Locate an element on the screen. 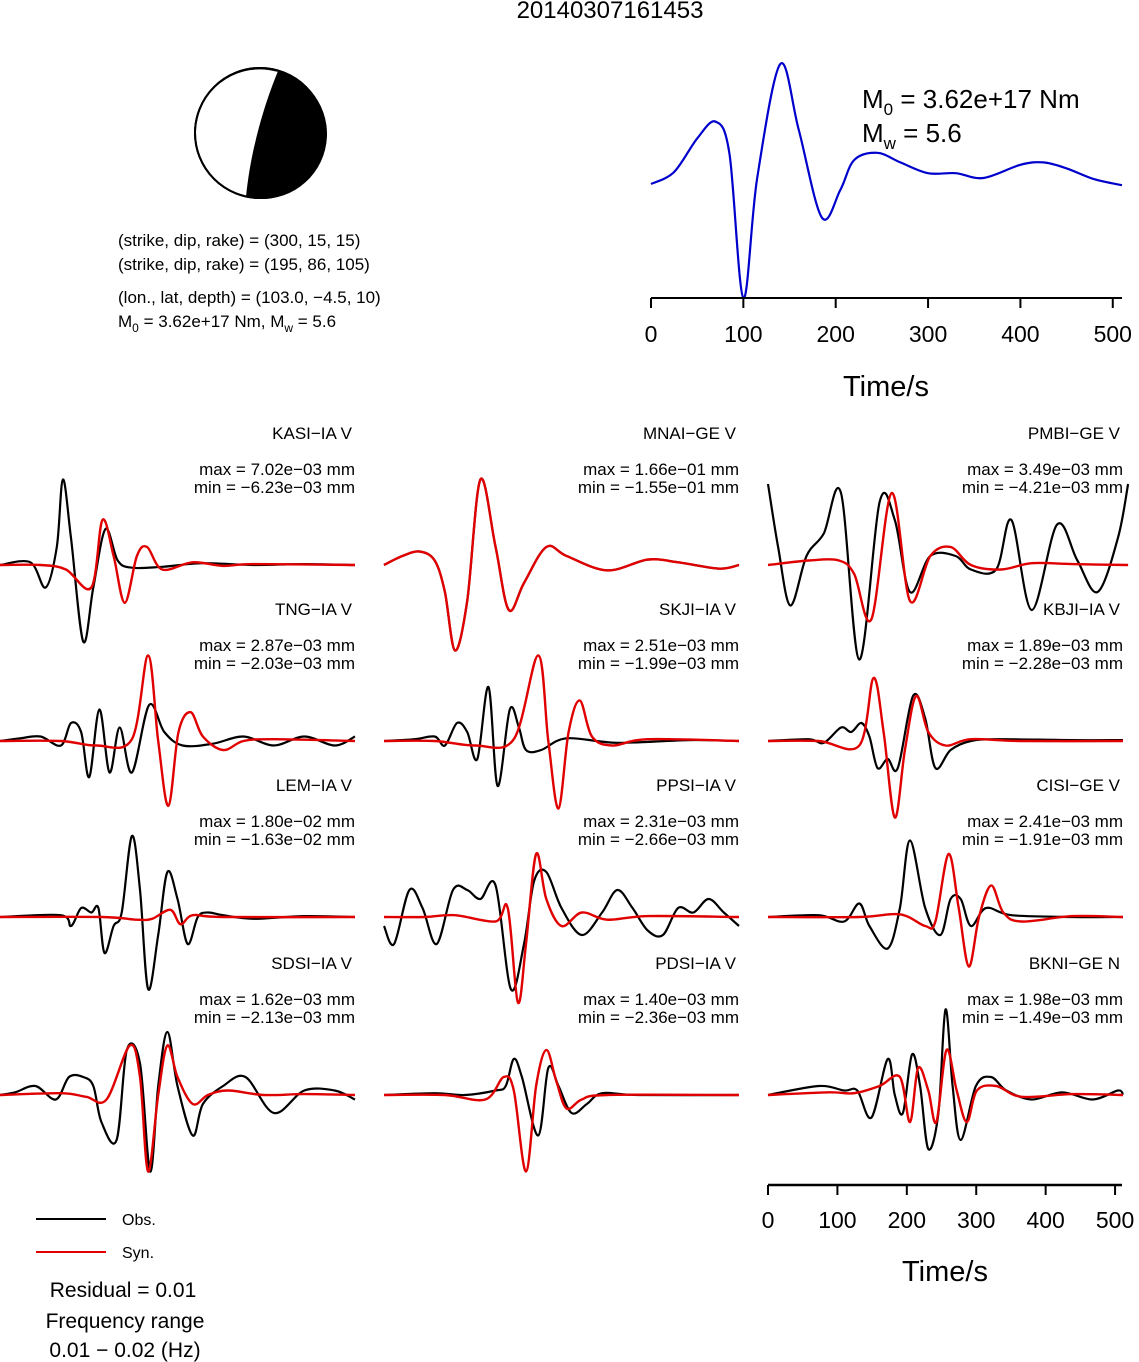 The height and width of the screenshot is (1362, 1139). station-name: KASI−IA V is located at coordinates (312, 433).